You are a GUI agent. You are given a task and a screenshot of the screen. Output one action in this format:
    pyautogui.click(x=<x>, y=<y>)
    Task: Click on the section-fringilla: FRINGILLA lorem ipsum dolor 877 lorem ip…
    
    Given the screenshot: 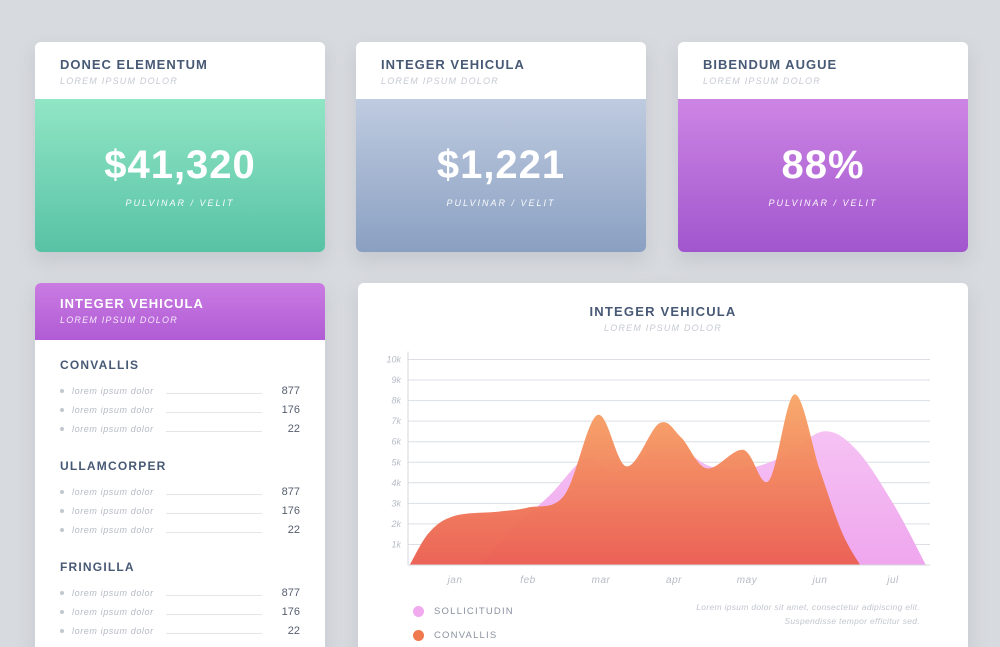 What is the action you would take?
    pyautogui.click(x=180, y=600)
    